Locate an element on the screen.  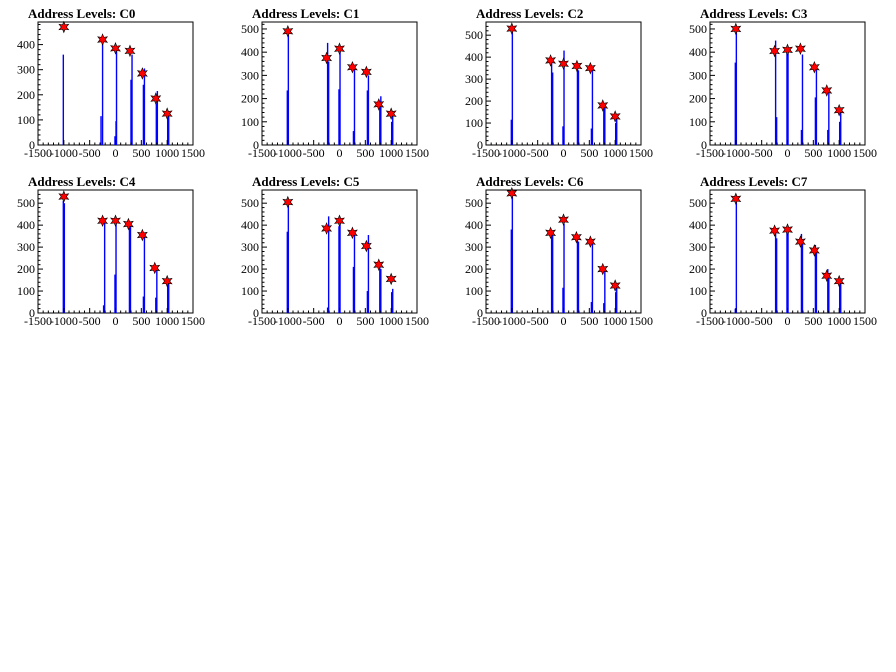
chart-4-xtick-label-6: 1500 is located at coordinates (193, 321).